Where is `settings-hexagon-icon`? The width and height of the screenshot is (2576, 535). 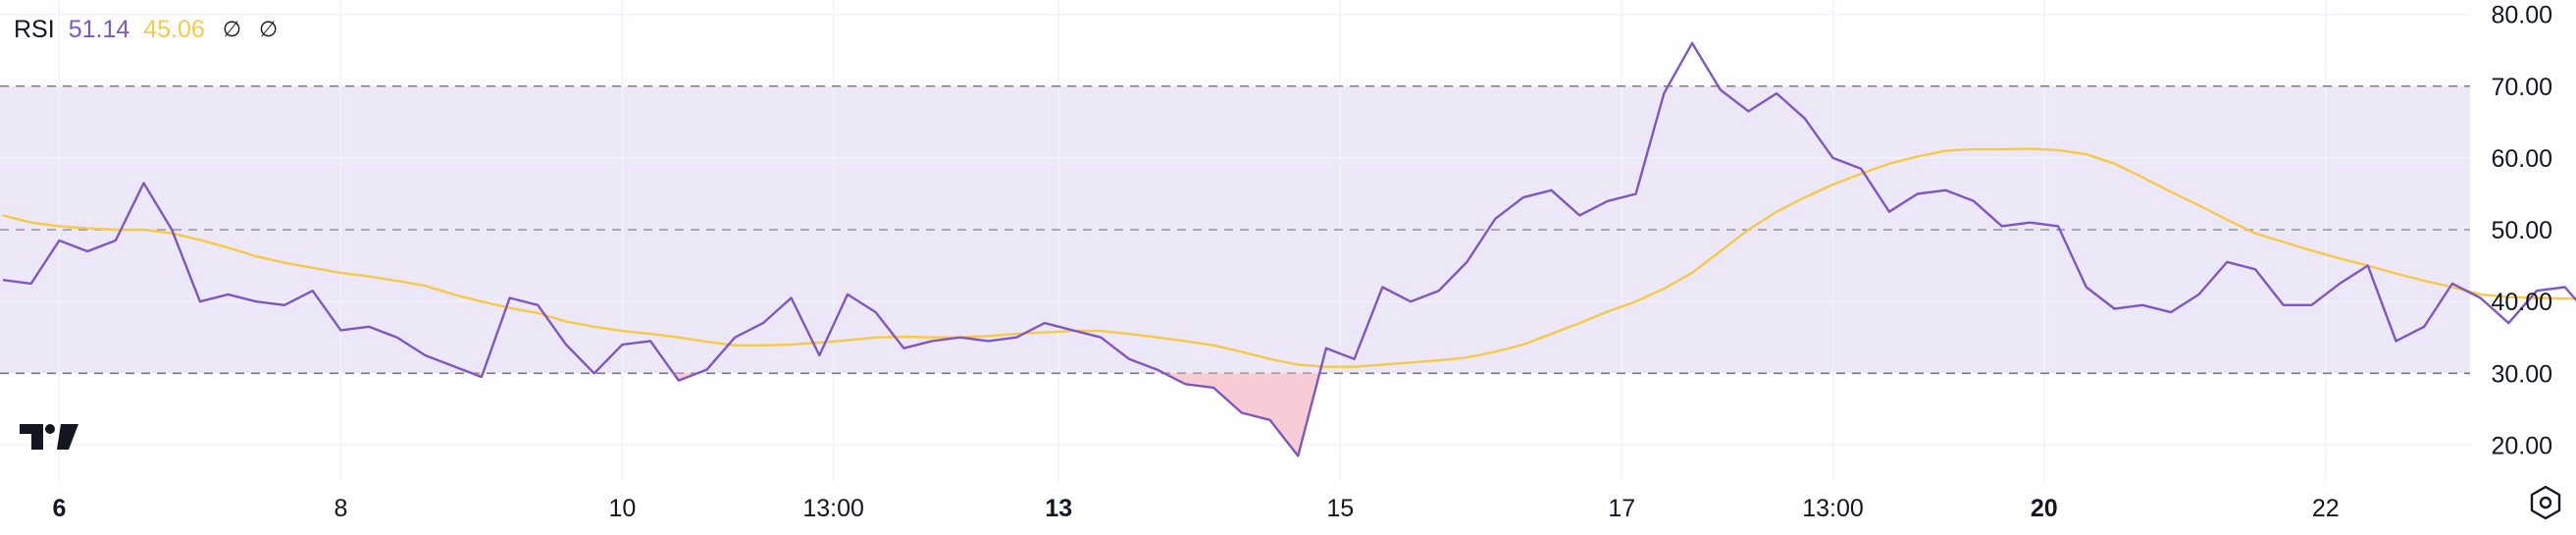
settings-hexagon-icon is located at coordinates (2545, 502).